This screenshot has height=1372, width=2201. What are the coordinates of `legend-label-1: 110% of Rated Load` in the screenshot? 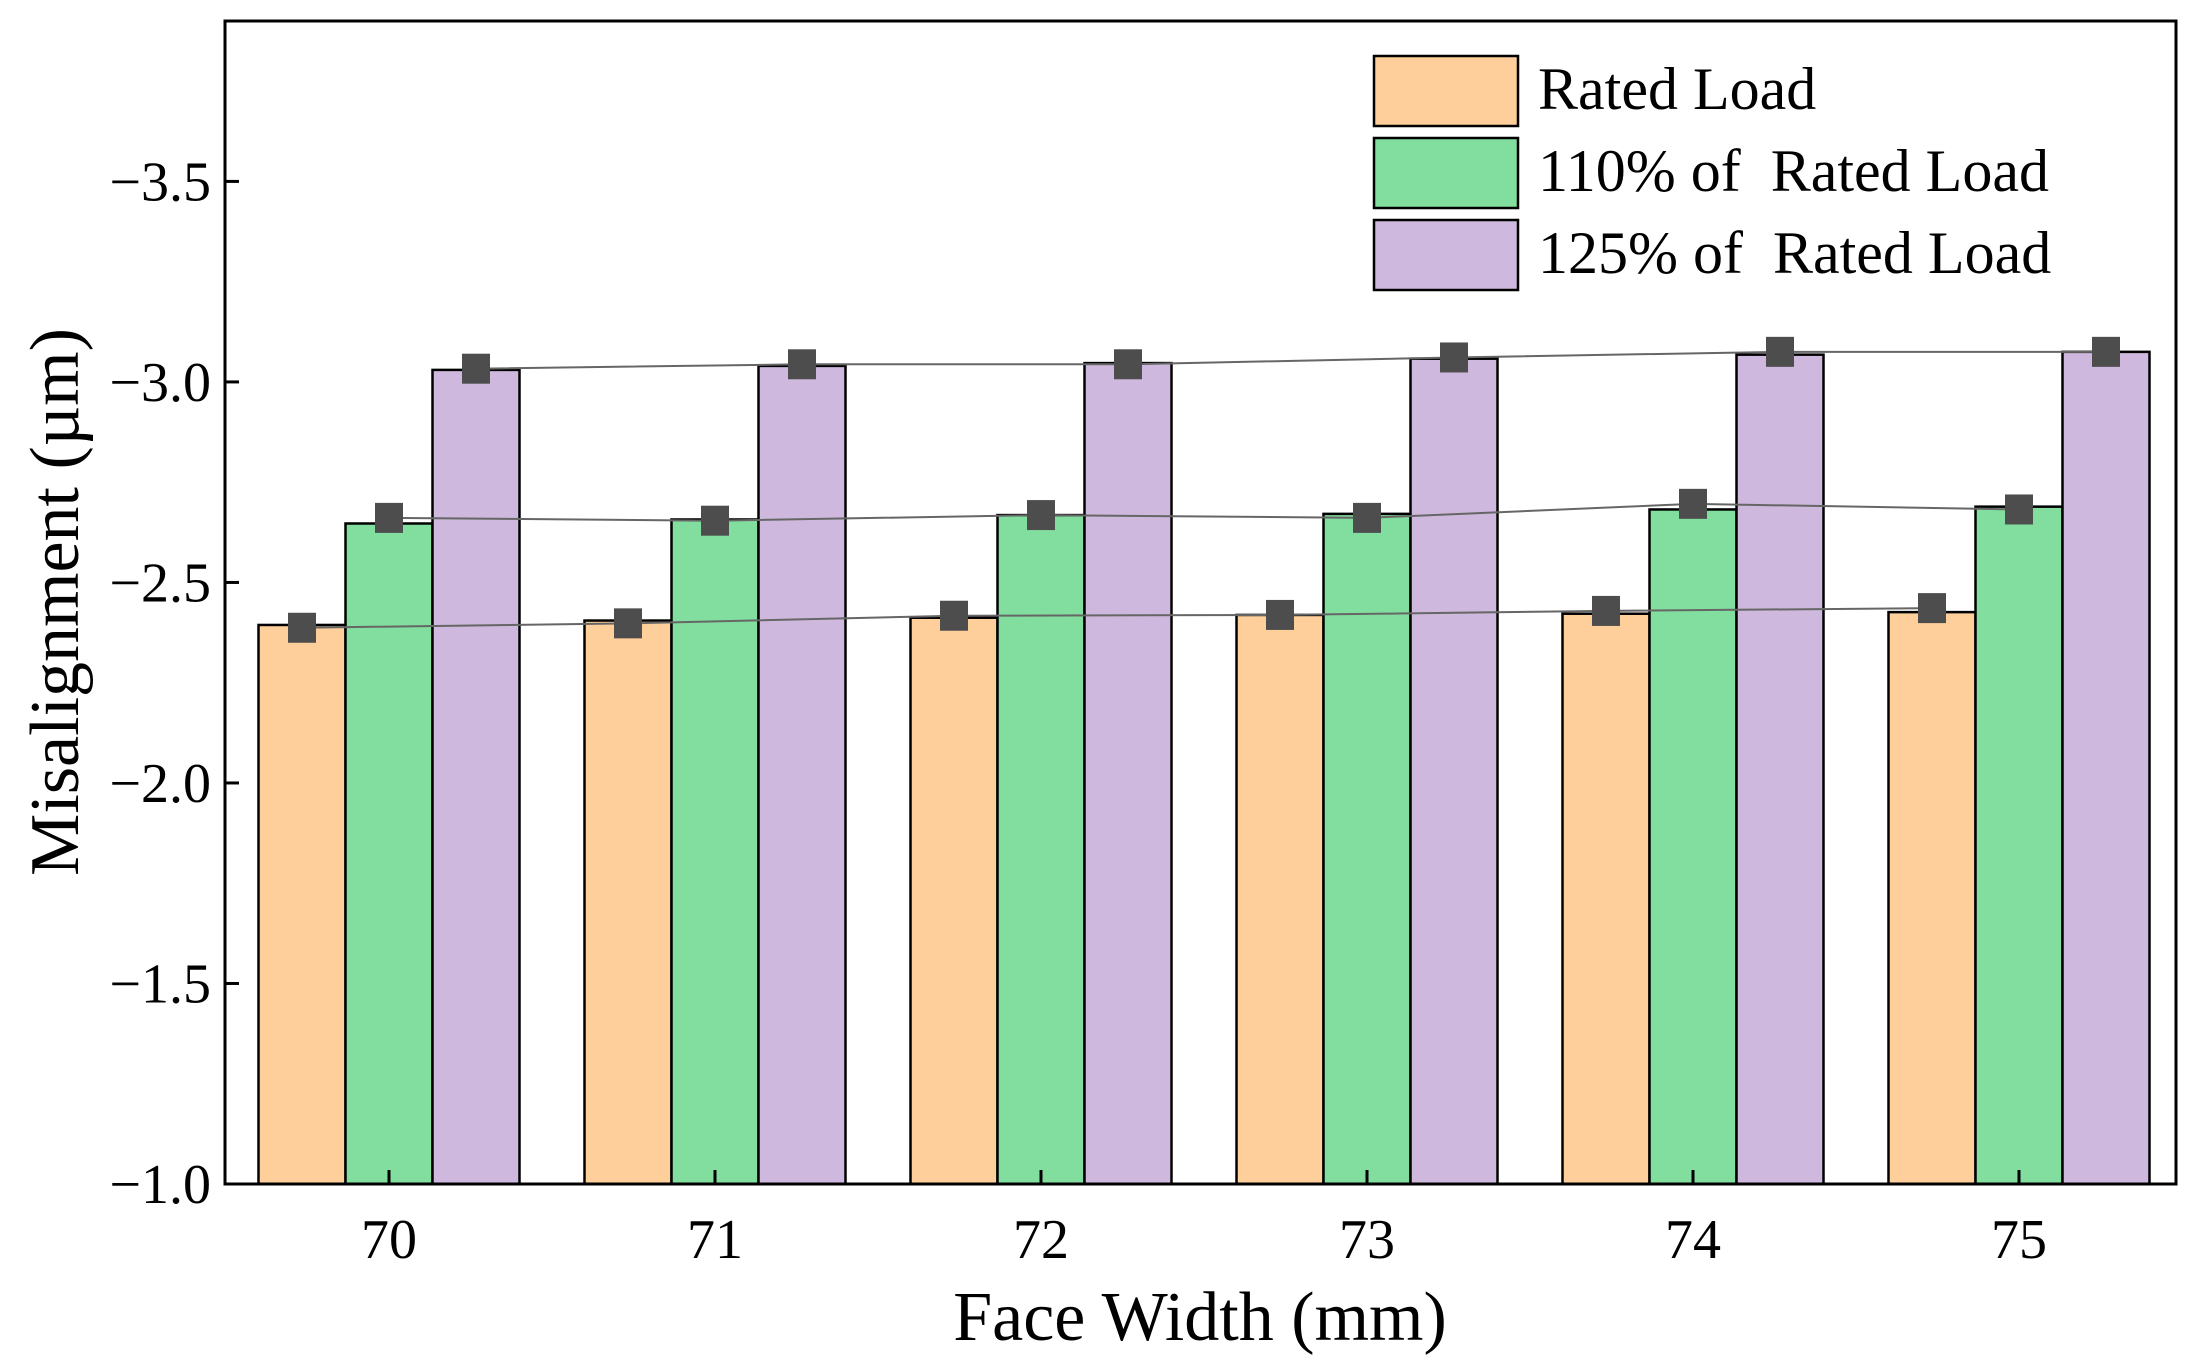 It's located at (1793, 171).